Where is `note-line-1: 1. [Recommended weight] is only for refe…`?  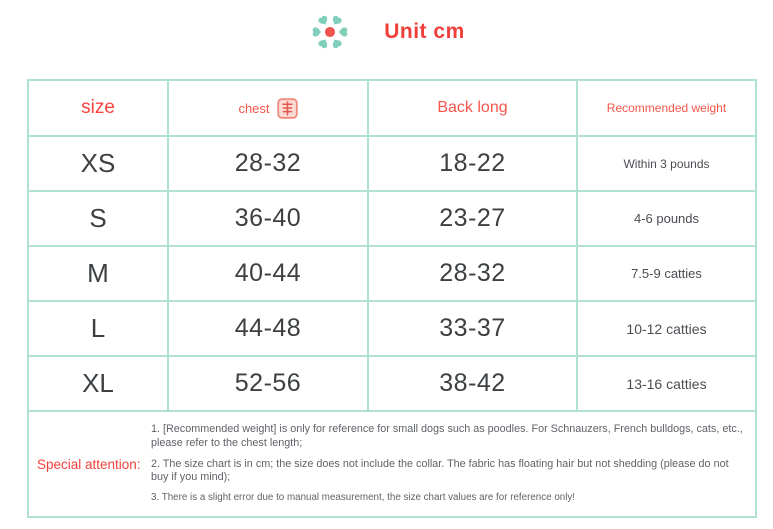
note-line-1: 1. [Recommended weight] is only for refe… is located at coordinates (447, 436).